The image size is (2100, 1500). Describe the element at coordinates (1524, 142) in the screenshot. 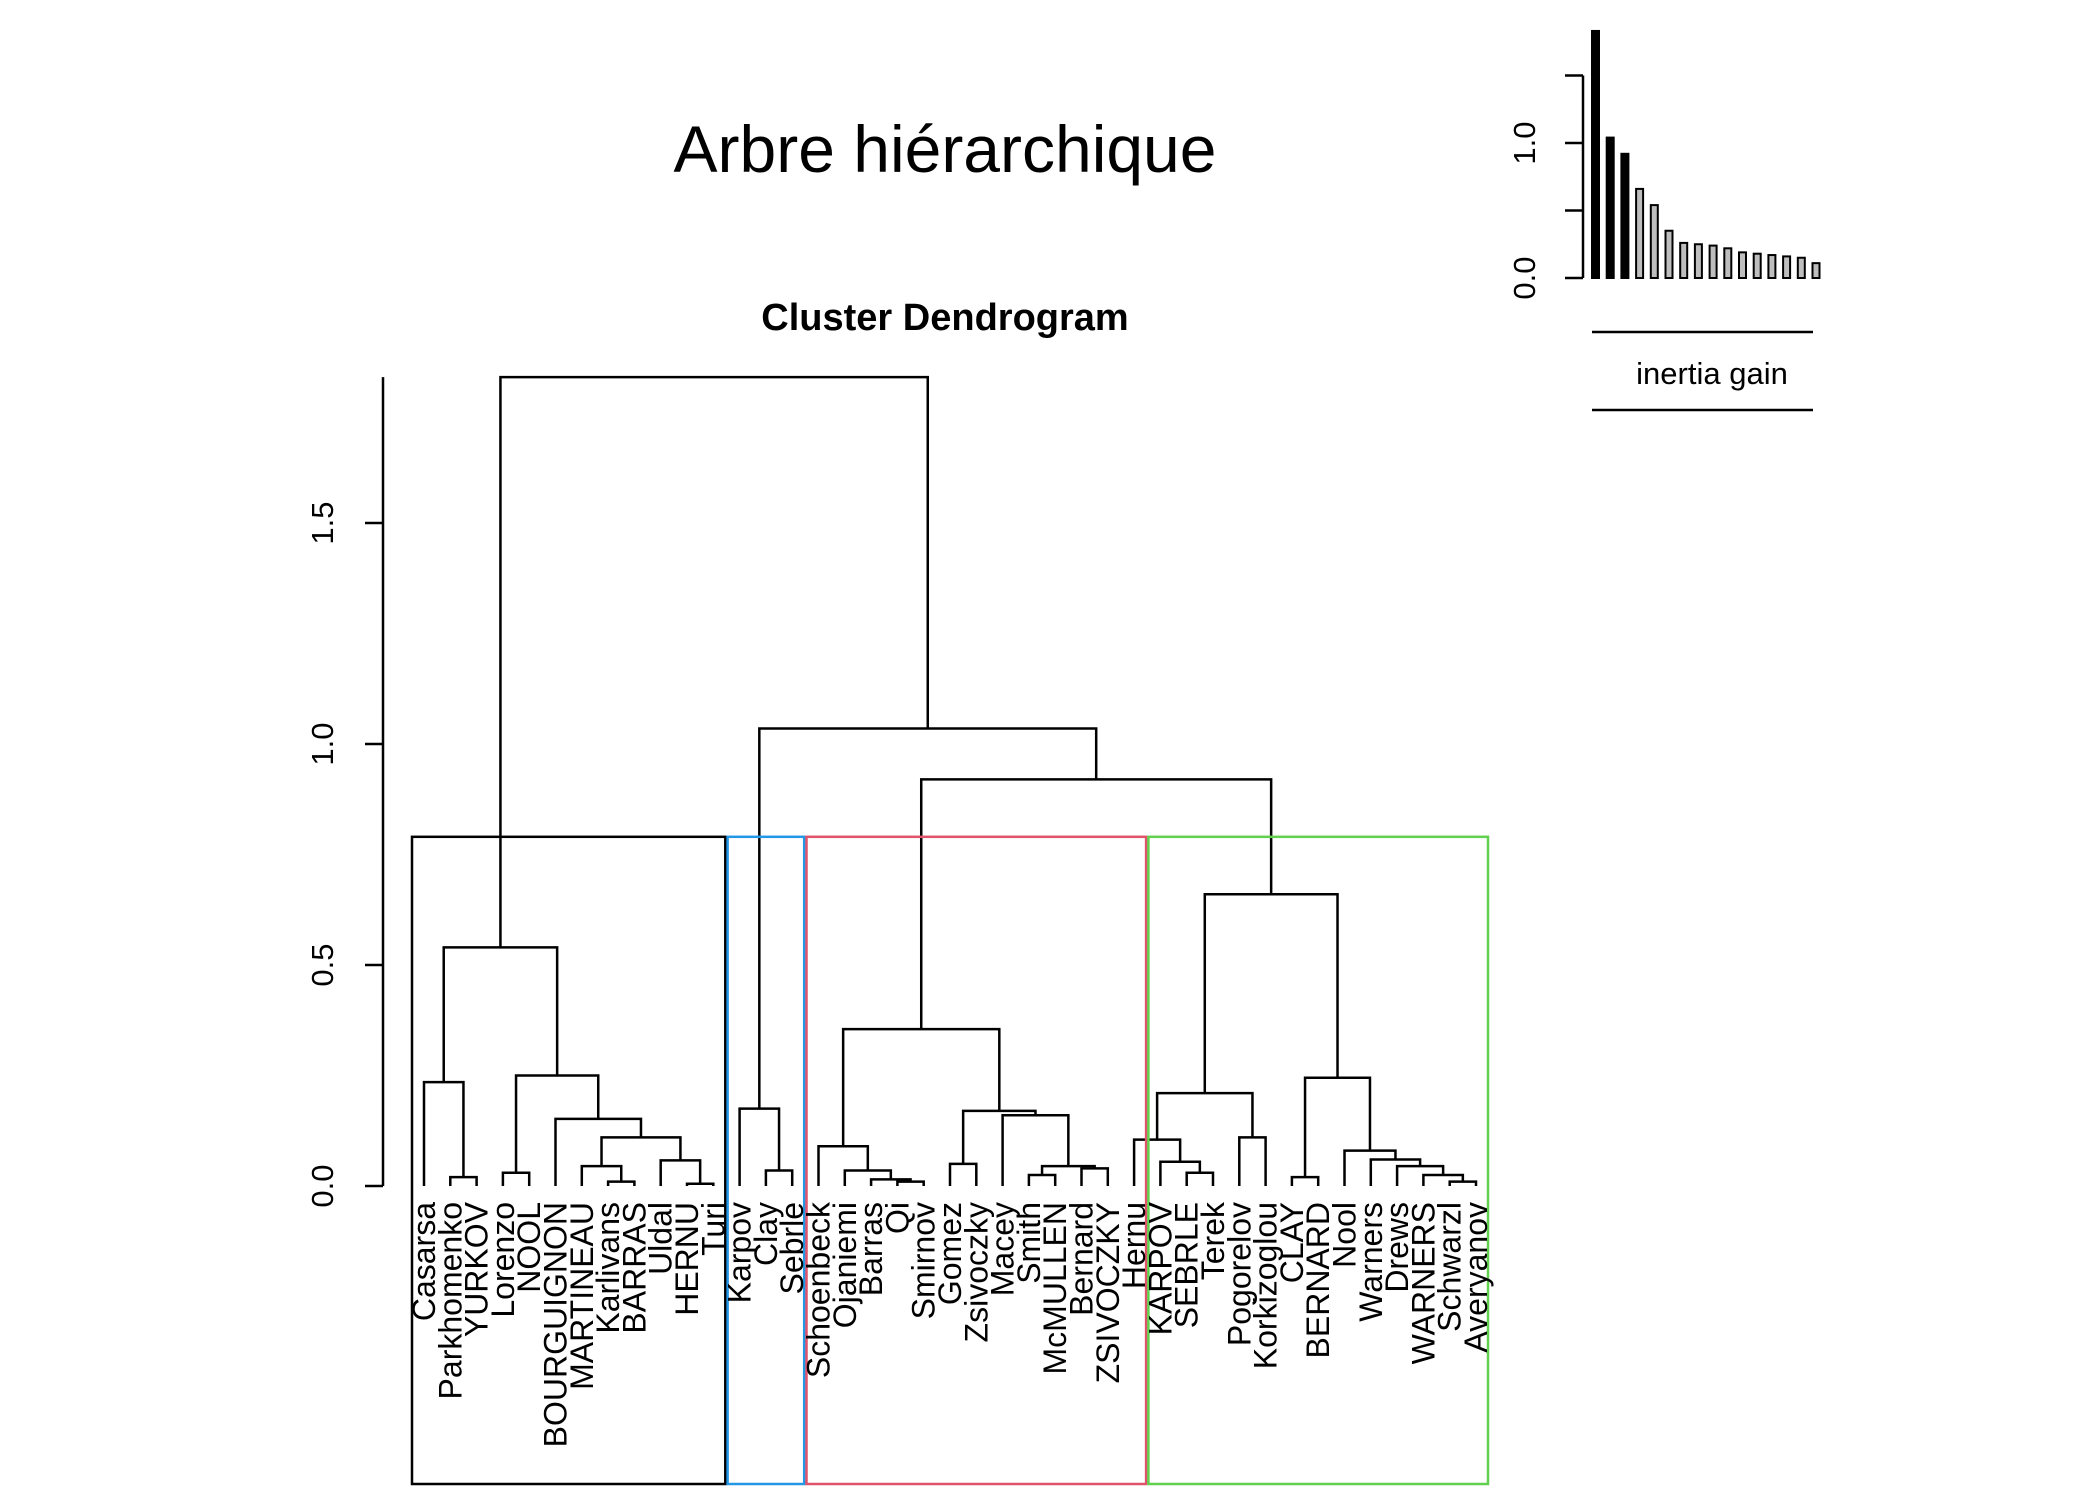

I see `inset-tick-label: 1.0` at that location.